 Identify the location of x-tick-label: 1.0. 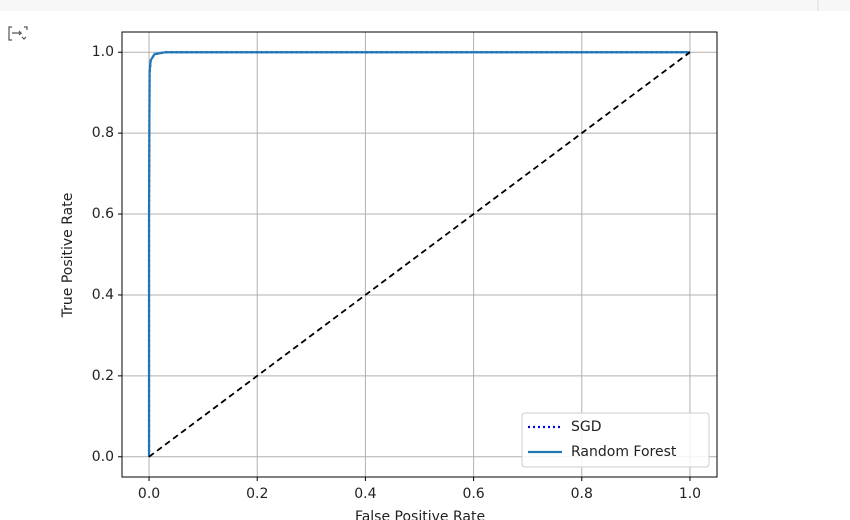
(690, 494).